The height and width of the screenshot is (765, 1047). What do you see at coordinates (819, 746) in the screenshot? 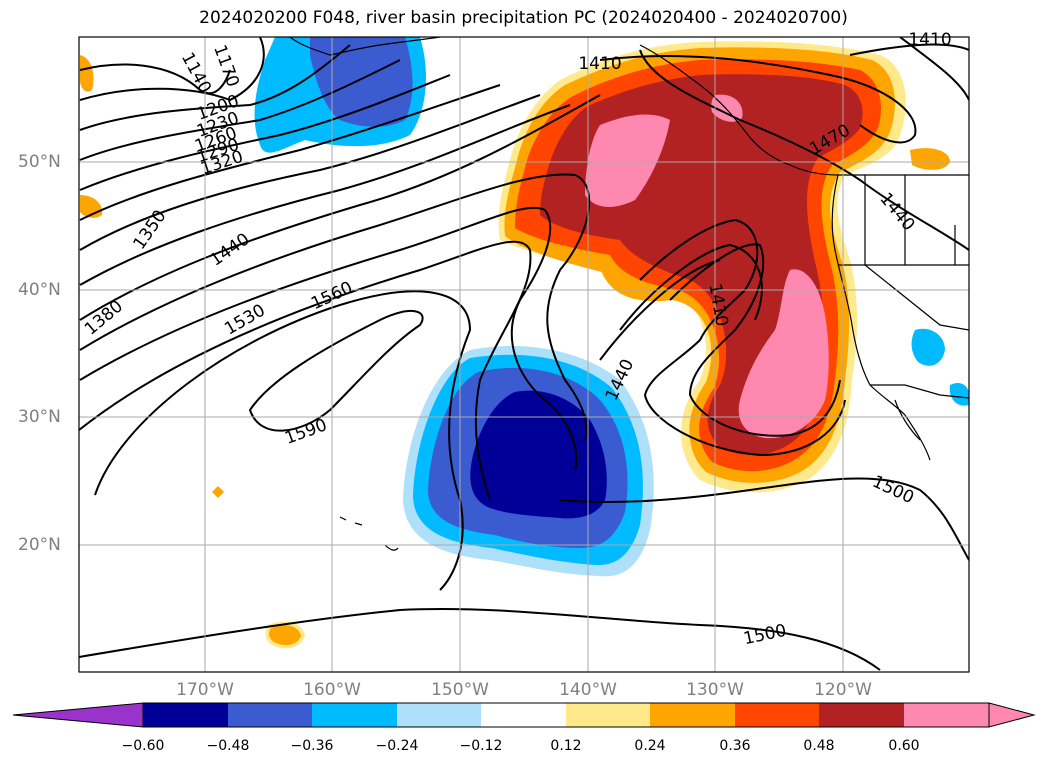
I see `colorbar-tick: 0.48` at bounding box center [819, 746].